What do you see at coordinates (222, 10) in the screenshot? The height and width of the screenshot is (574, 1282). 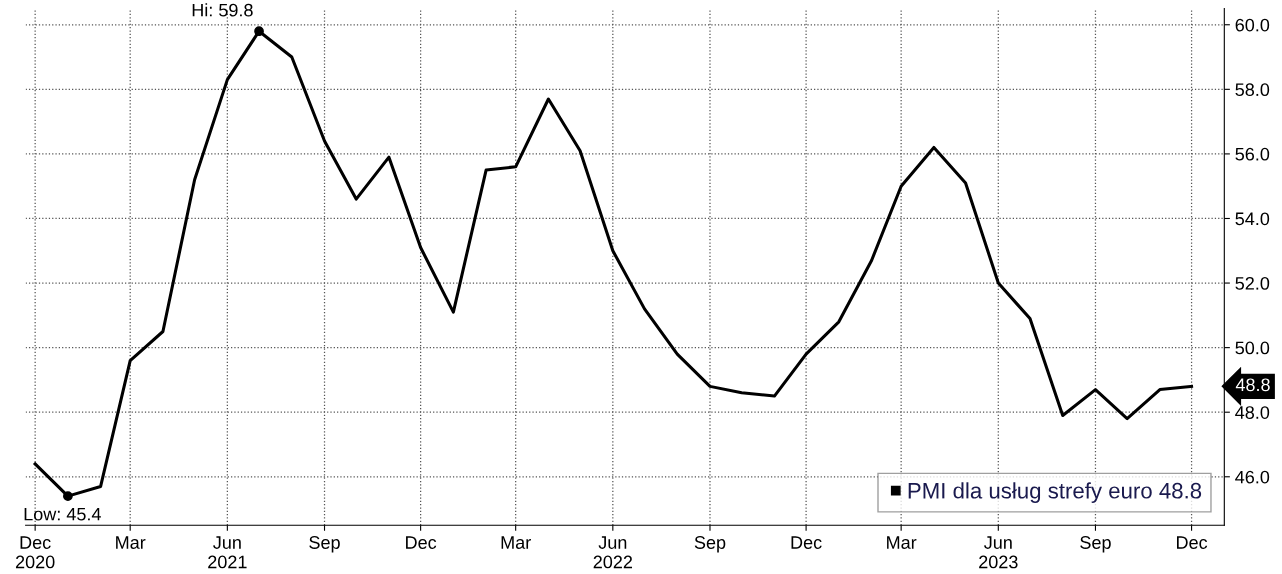 I see `annotation: Hi: 59.8` at bounding box center [222, 10].